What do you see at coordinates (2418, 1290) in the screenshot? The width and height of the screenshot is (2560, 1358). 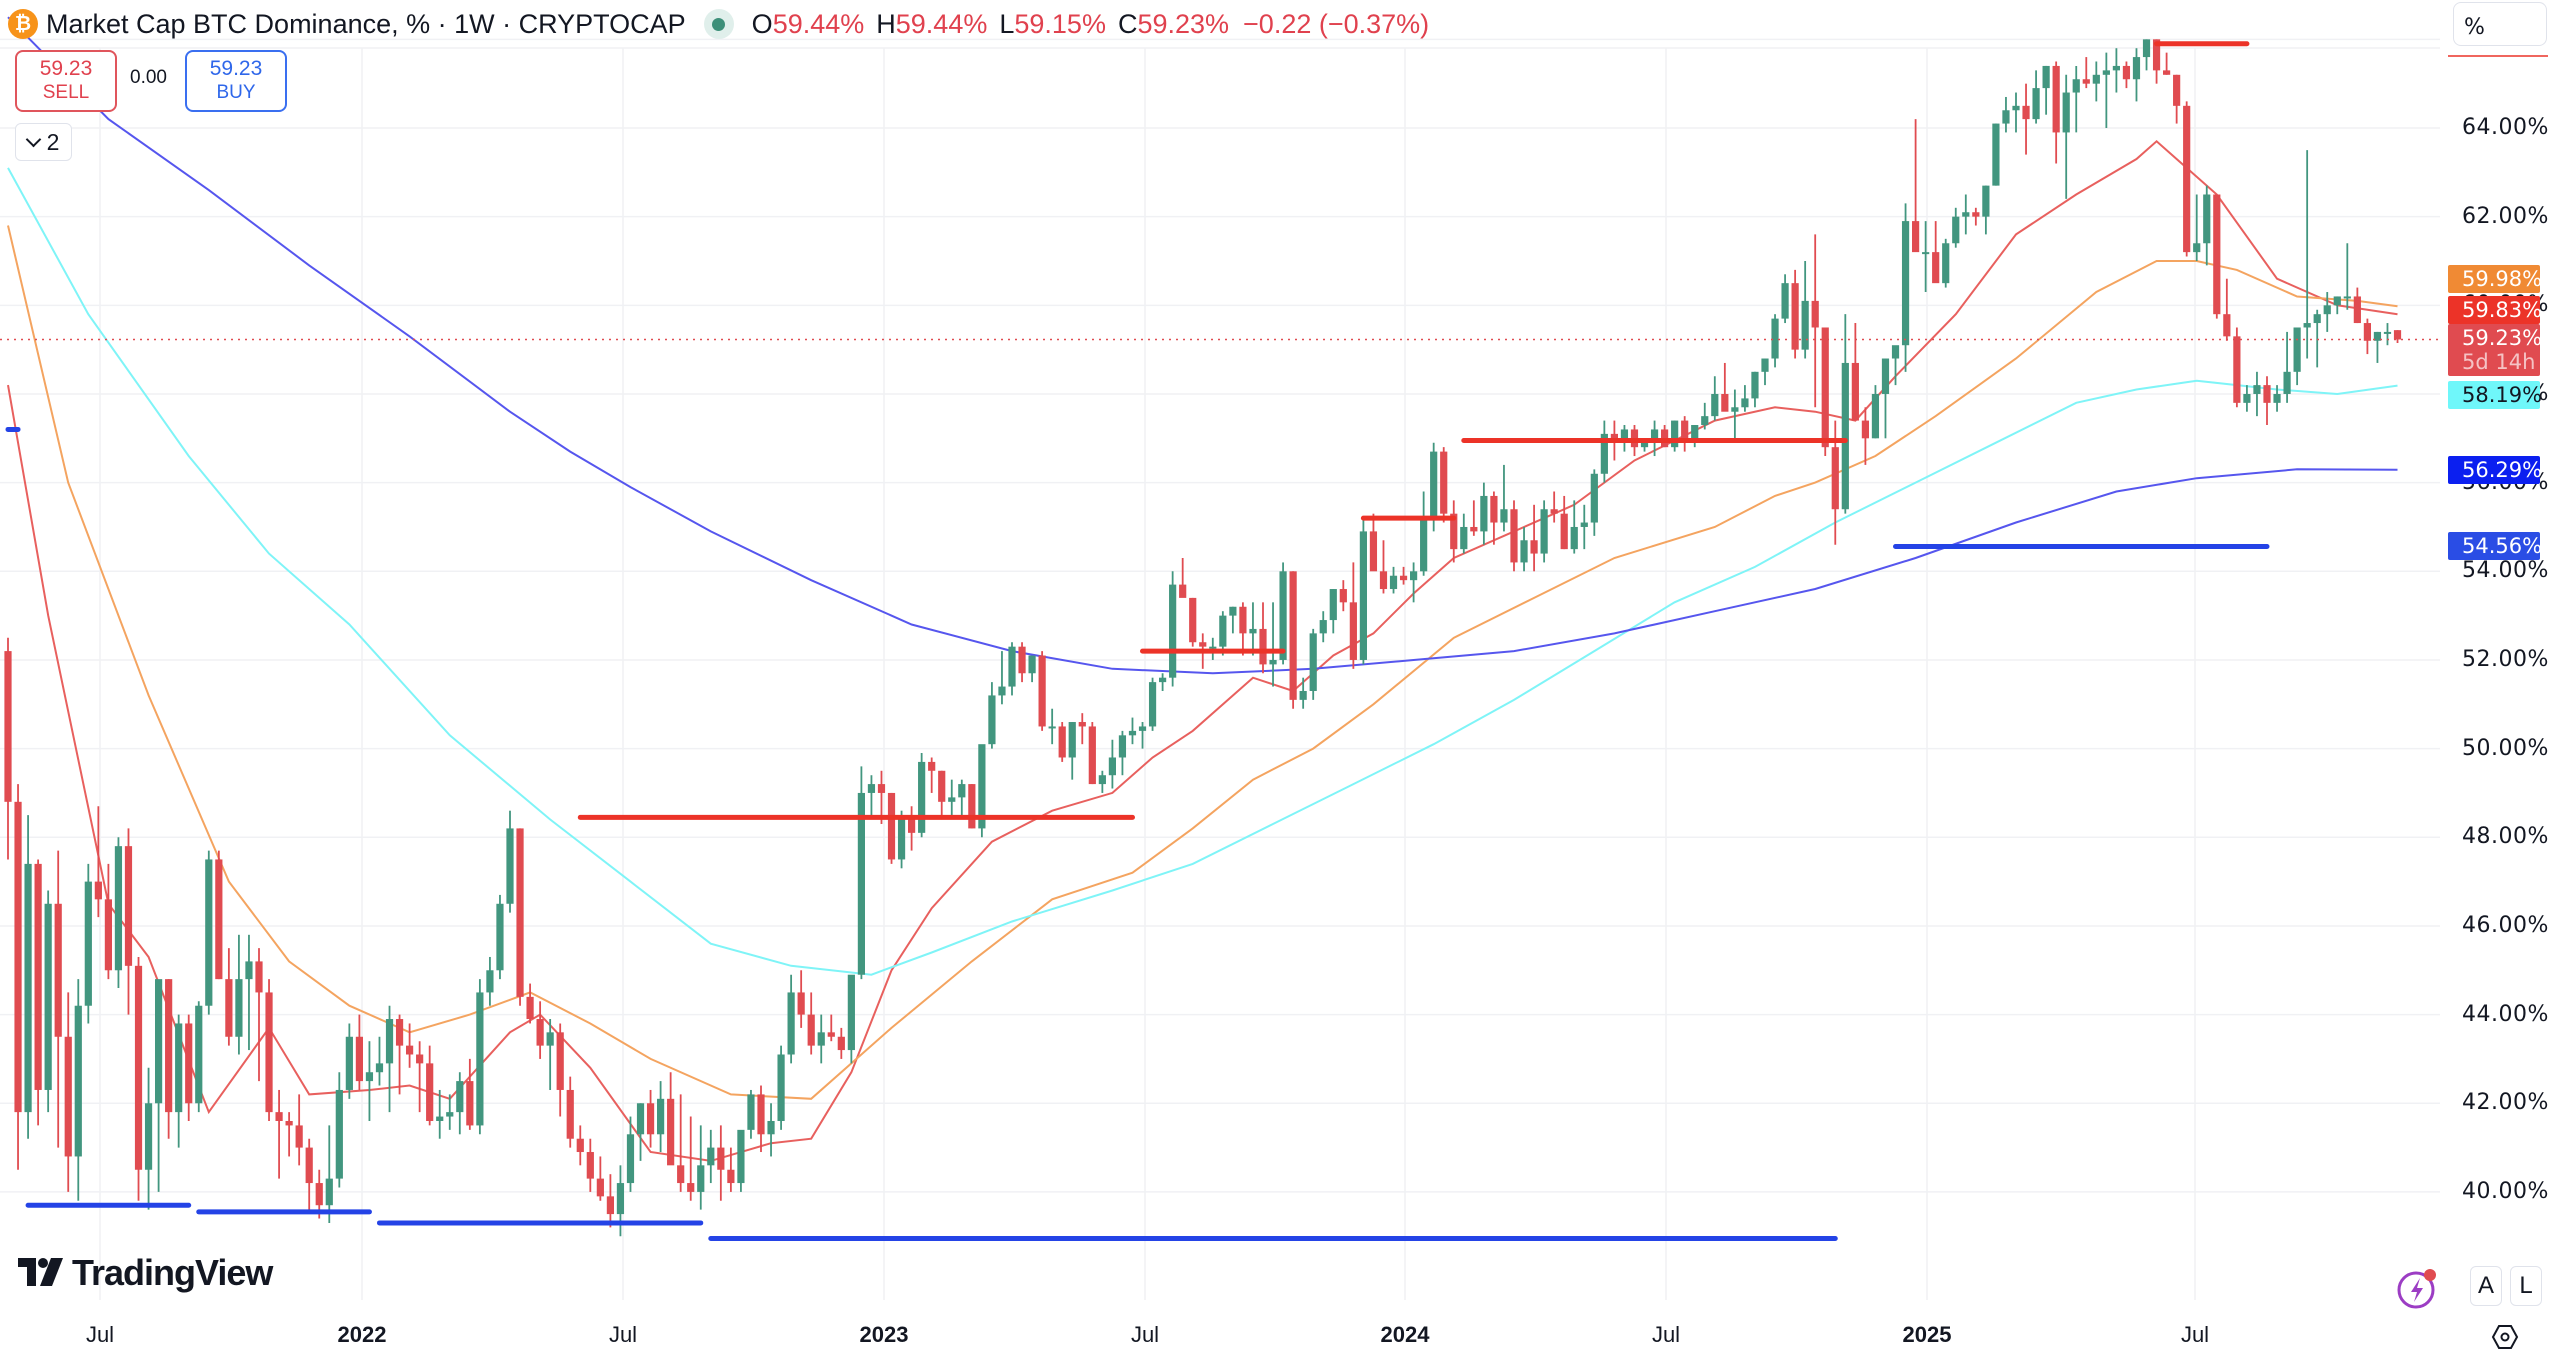 I see `alerts-flash-icon` at bounding box center [2418, 1290].